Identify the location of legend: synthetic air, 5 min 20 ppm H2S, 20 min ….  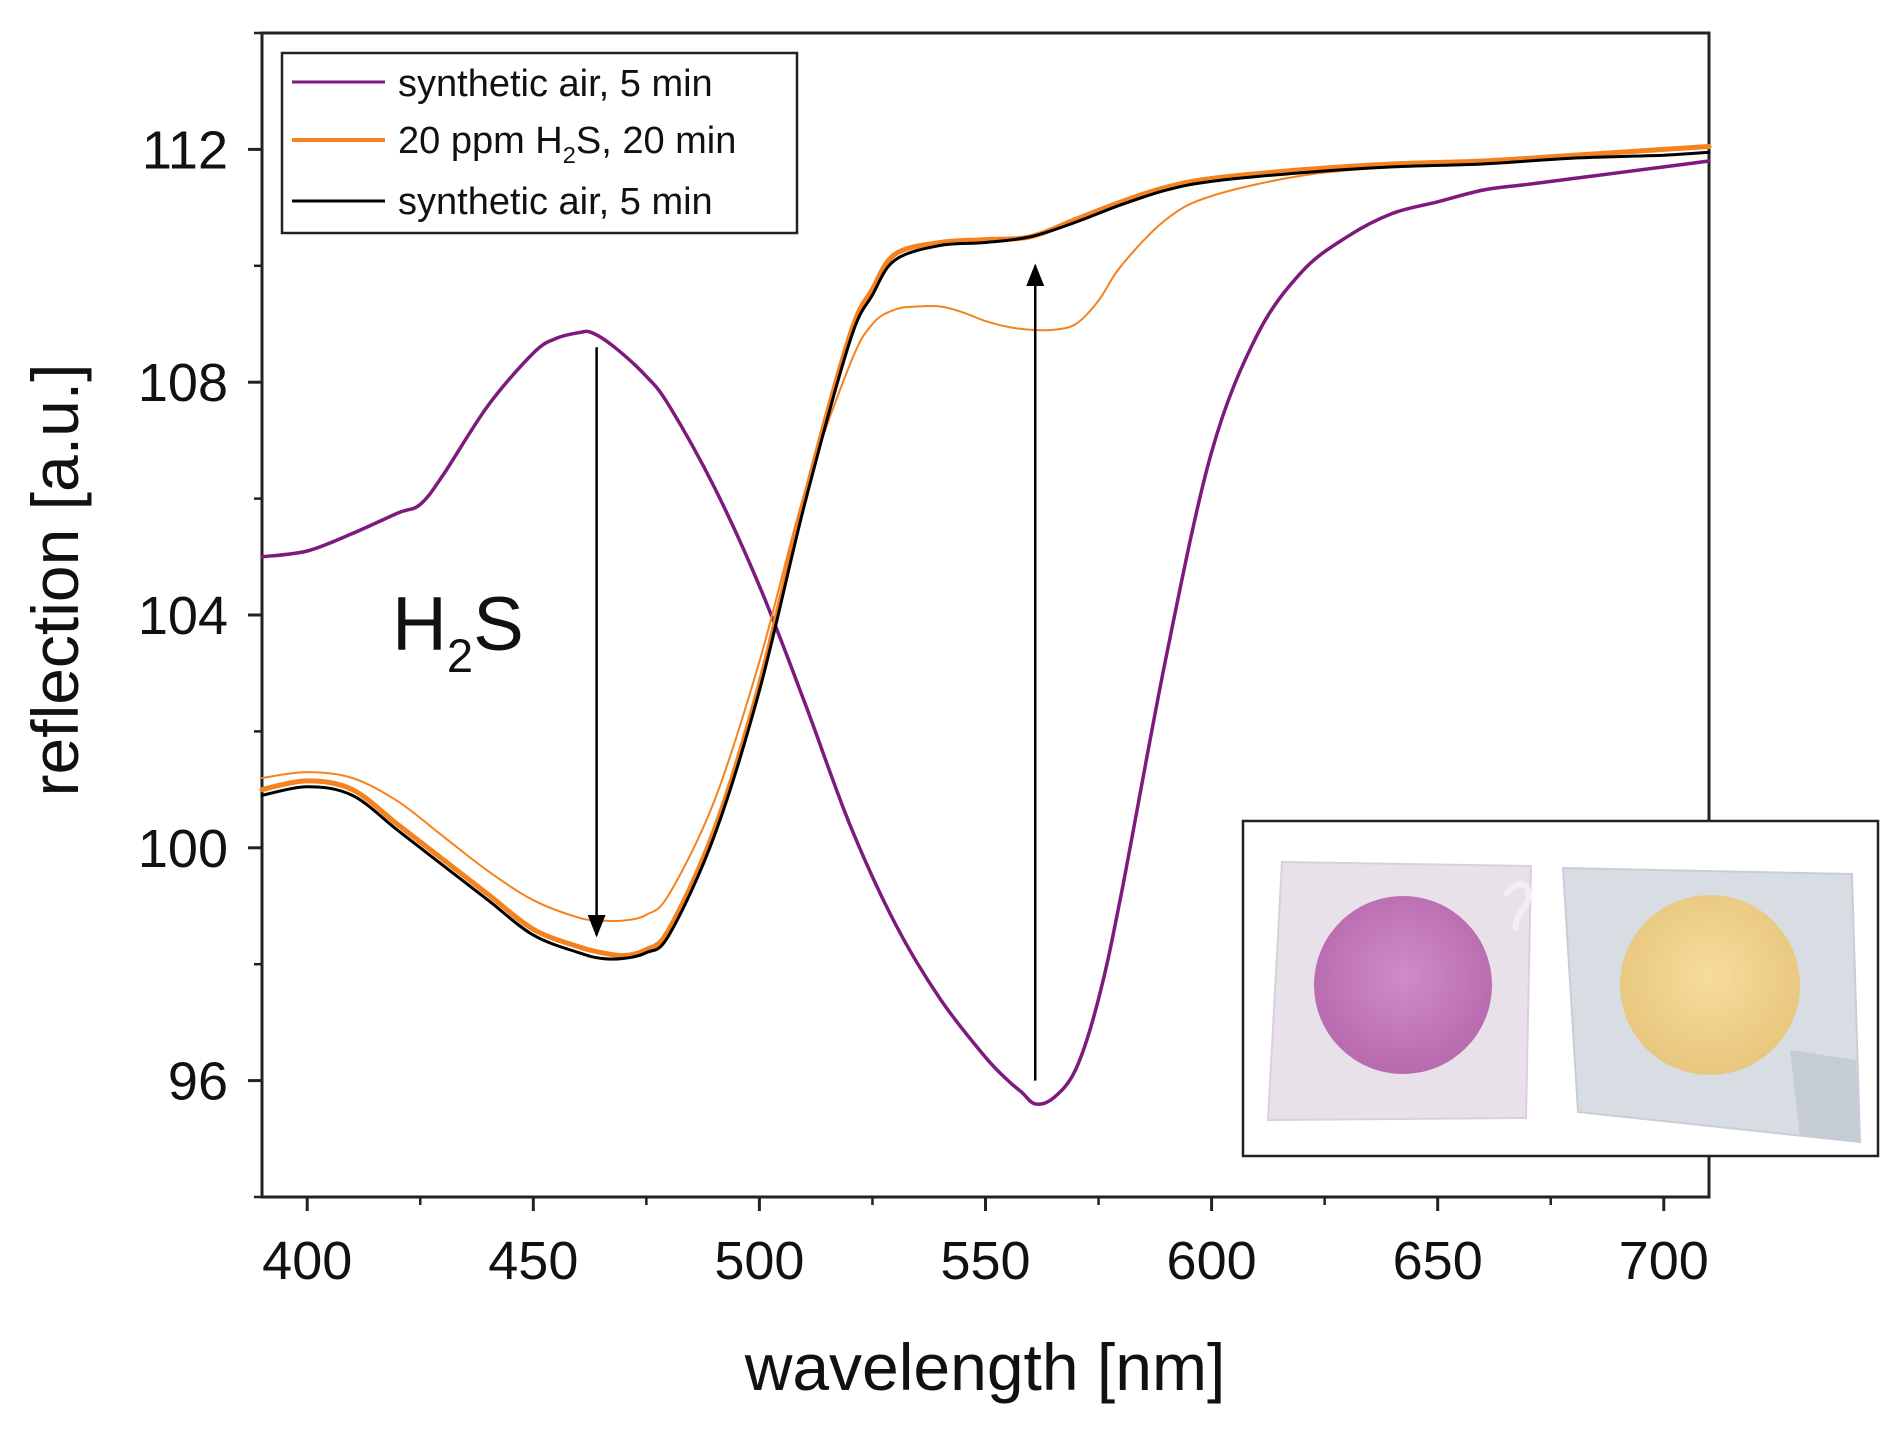
(539, 143).